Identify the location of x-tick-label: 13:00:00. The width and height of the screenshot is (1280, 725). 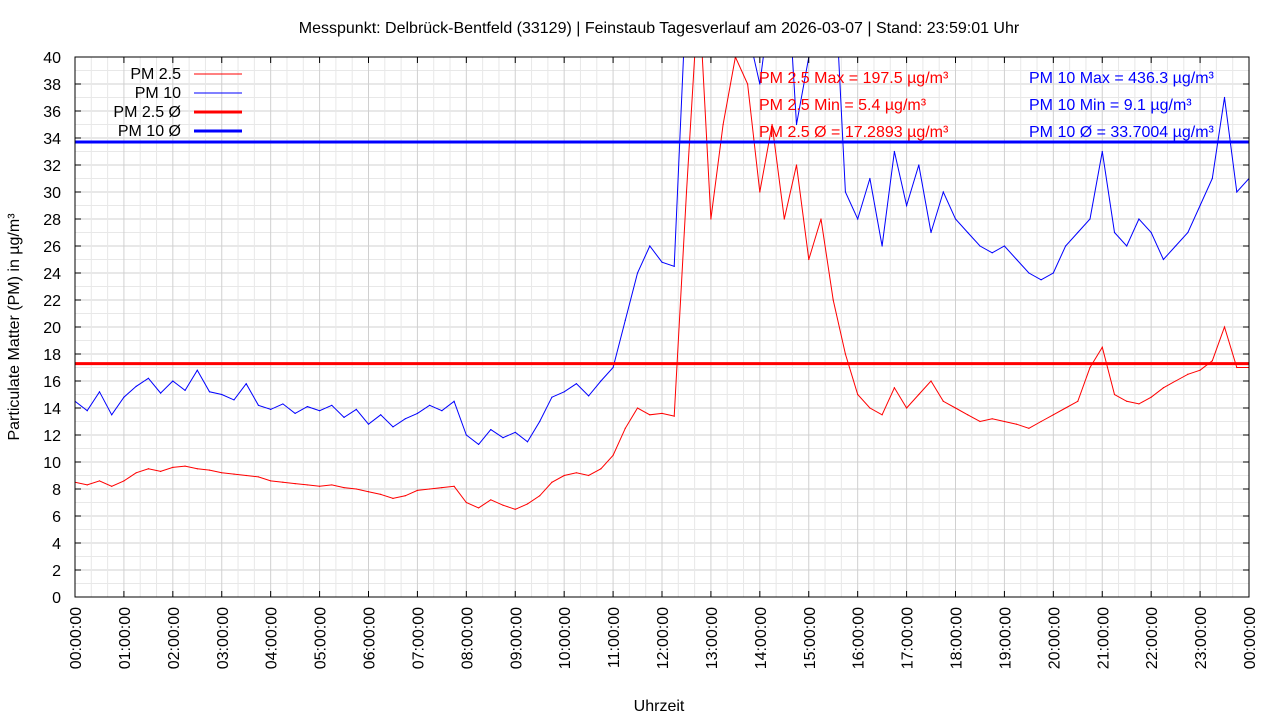
(712, 638).